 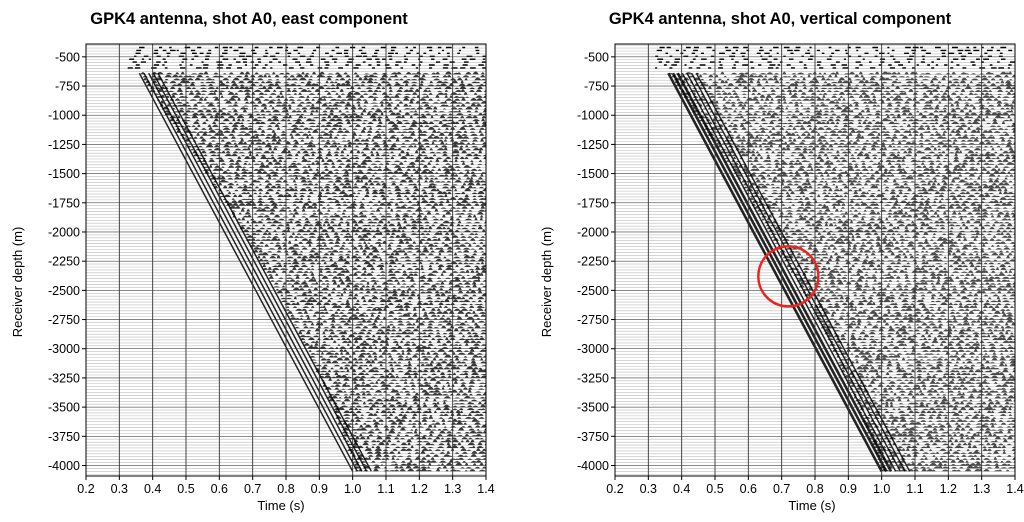 I want to click on chart-title: GPK4 antenna, shot A0, east component, so click(x=249, y=19).